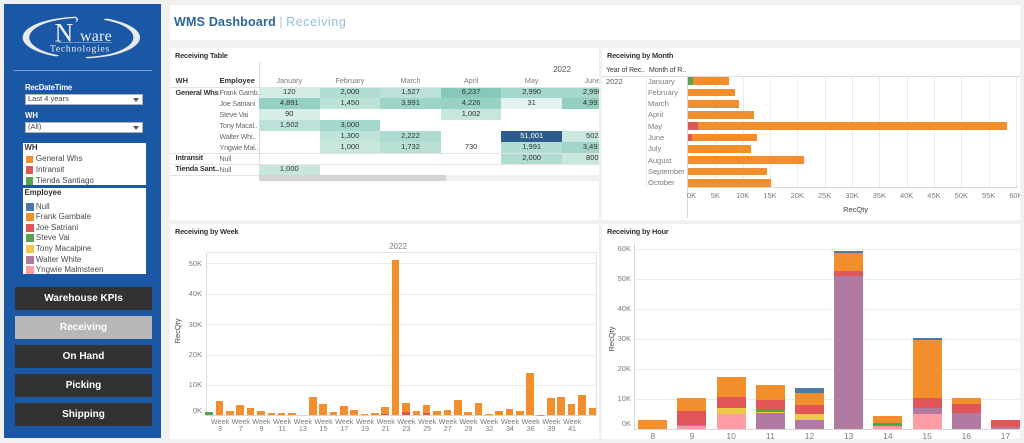 This screenshot has height=443, width=1024. What do you see at coordinates (96, 36) in the screenshot?
I see `svg-text: ware` at bounding box center [96, 36].